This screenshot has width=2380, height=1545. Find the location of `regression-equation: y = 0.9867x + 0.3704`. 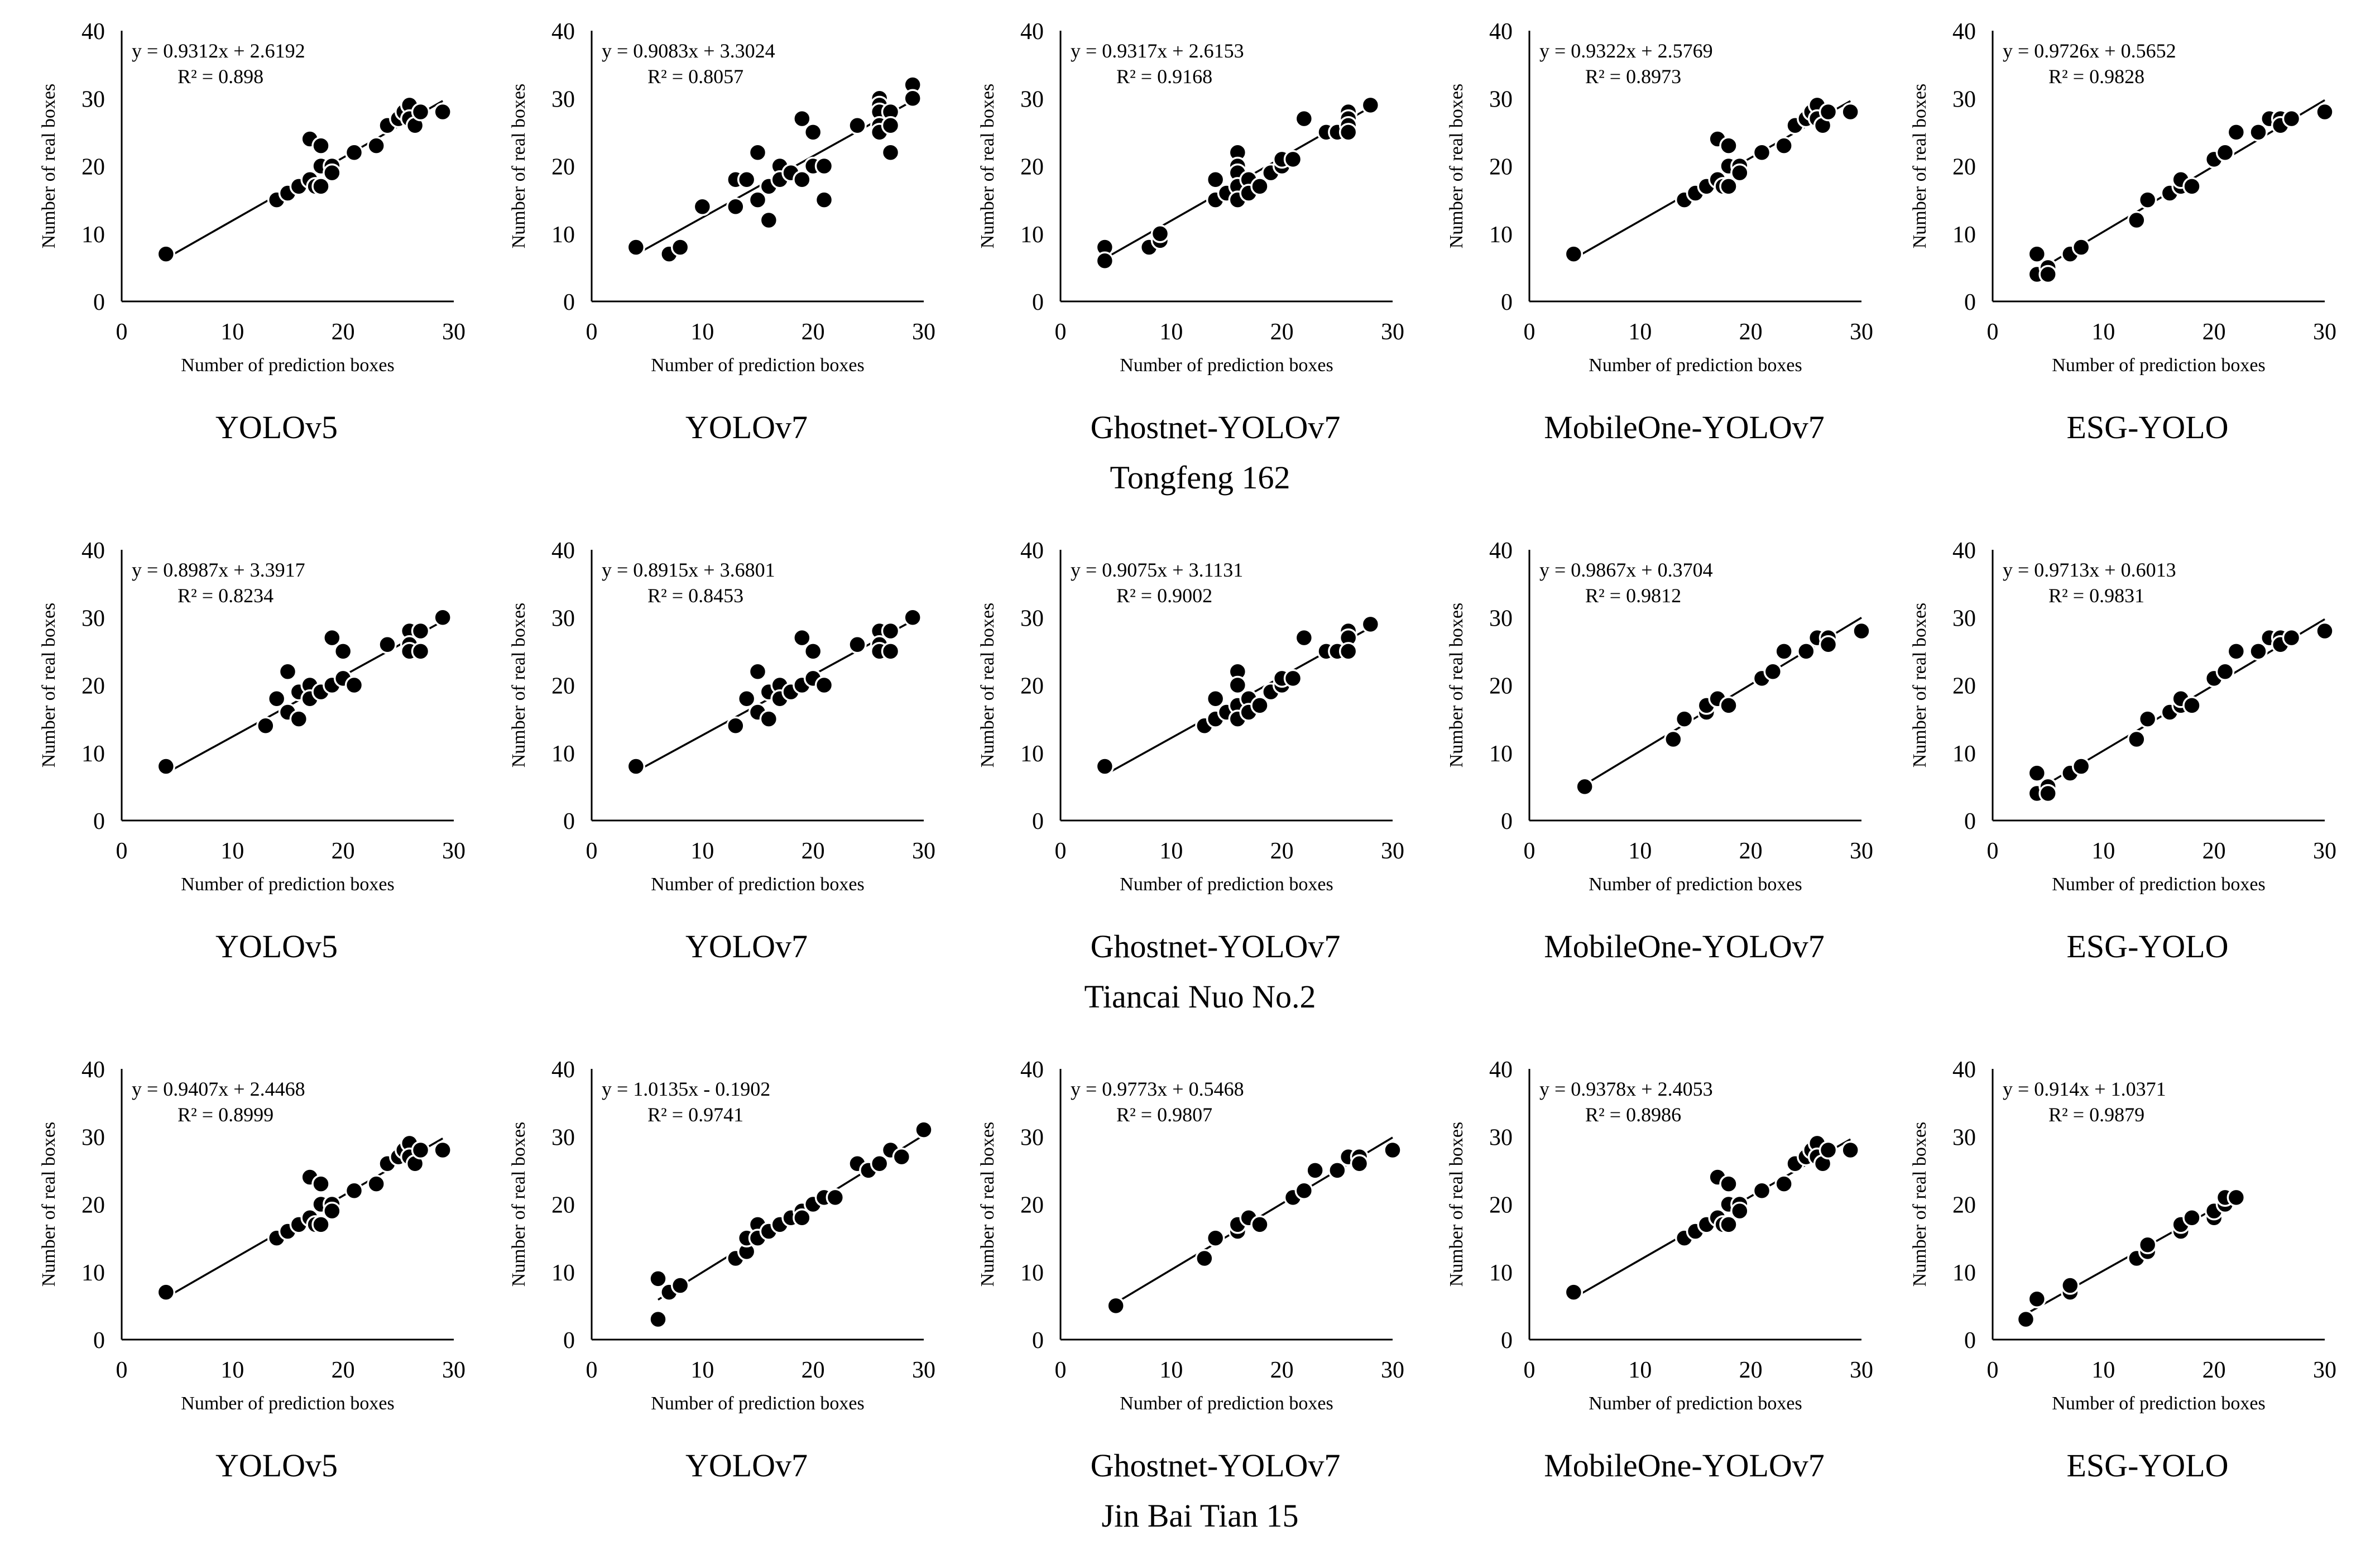

regression-equation: y = 0.9867x + 0.3704 is located at coordinates (1626, 570).